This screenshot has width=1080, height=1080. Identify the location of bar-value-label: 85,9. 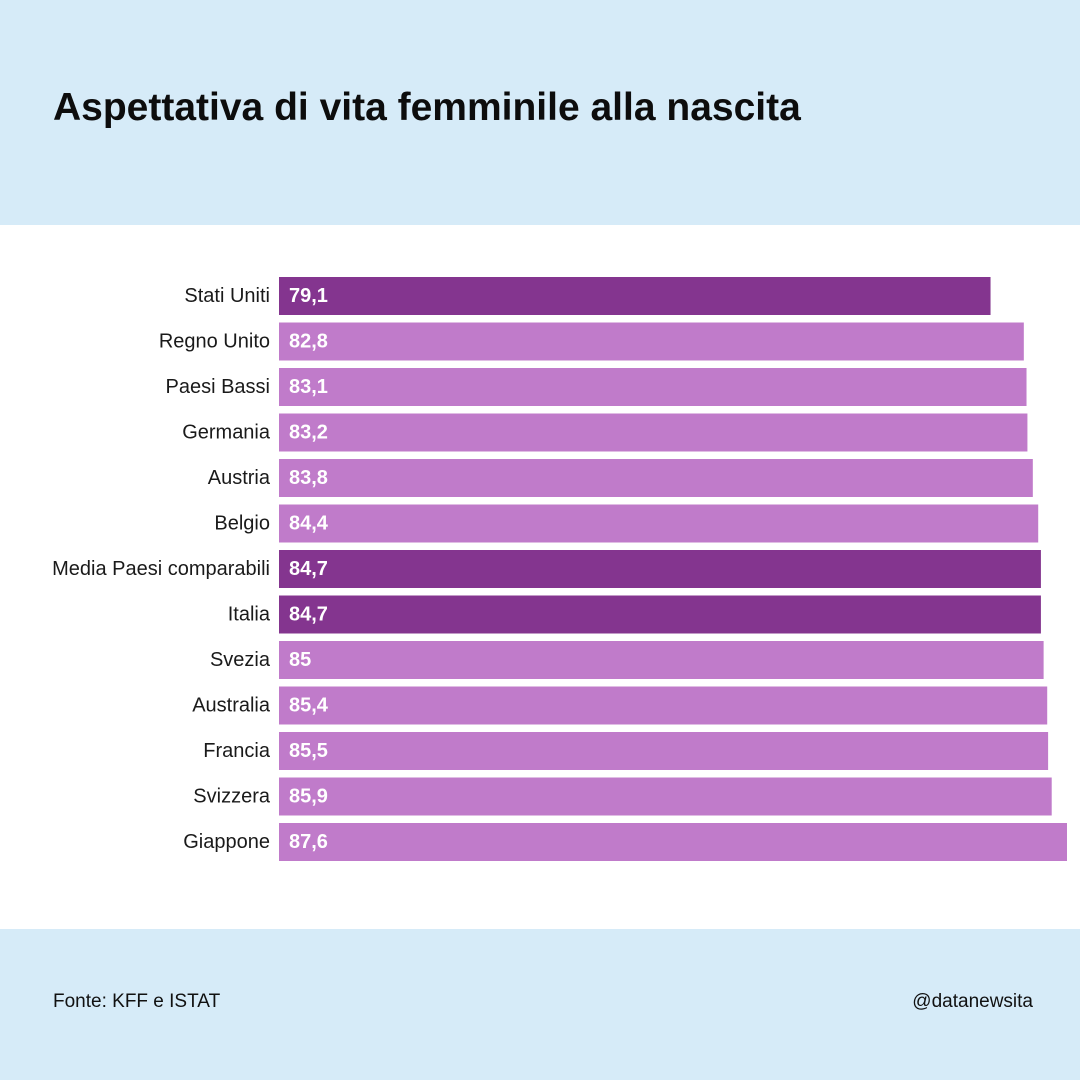
(308, 797).